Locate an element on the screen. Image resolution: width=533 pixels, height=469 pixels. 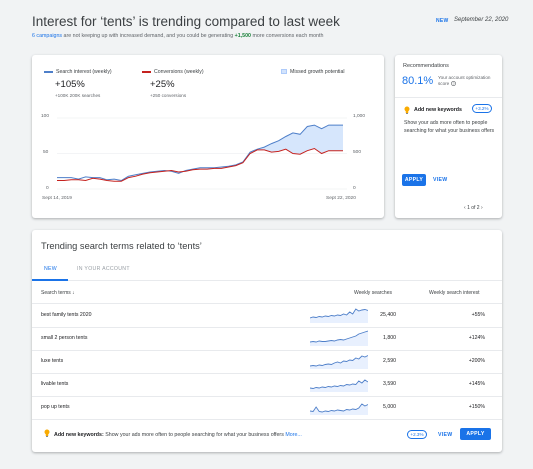
weekly-interest-value: +55% is located at coordinates (478, 315).